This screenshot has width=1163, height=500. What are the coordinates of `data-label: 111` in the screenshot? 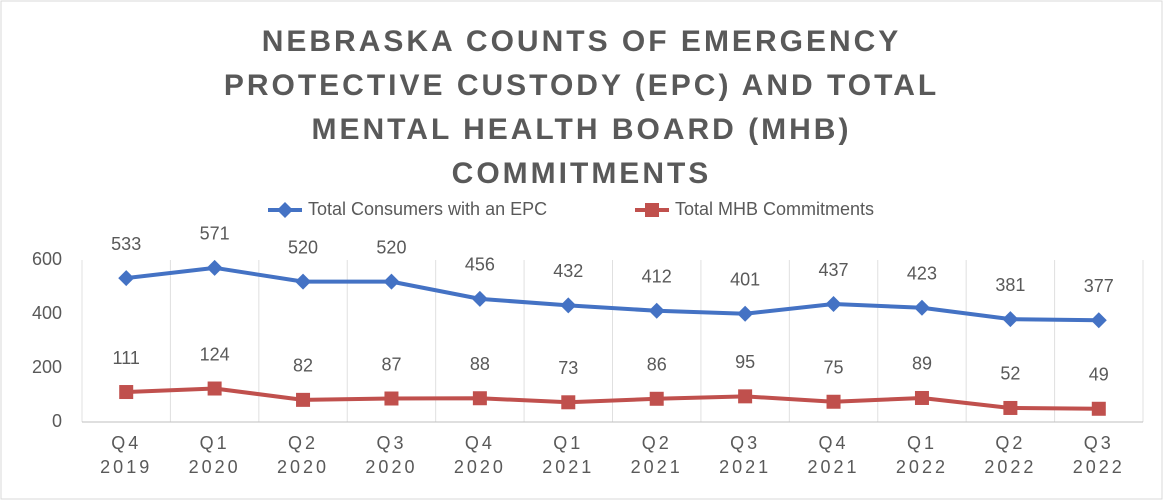 It's located at (126, 358).